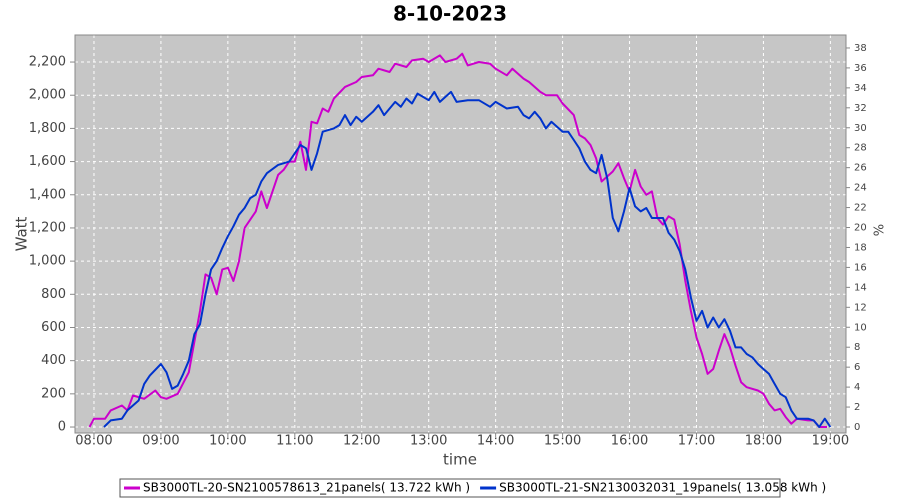 The width and height of the screenshot is (900, 500). What do you see at coordinates (880, 230) in the screenshot?
I see `y2-axis-label: %` at bounding box center [880, 230].